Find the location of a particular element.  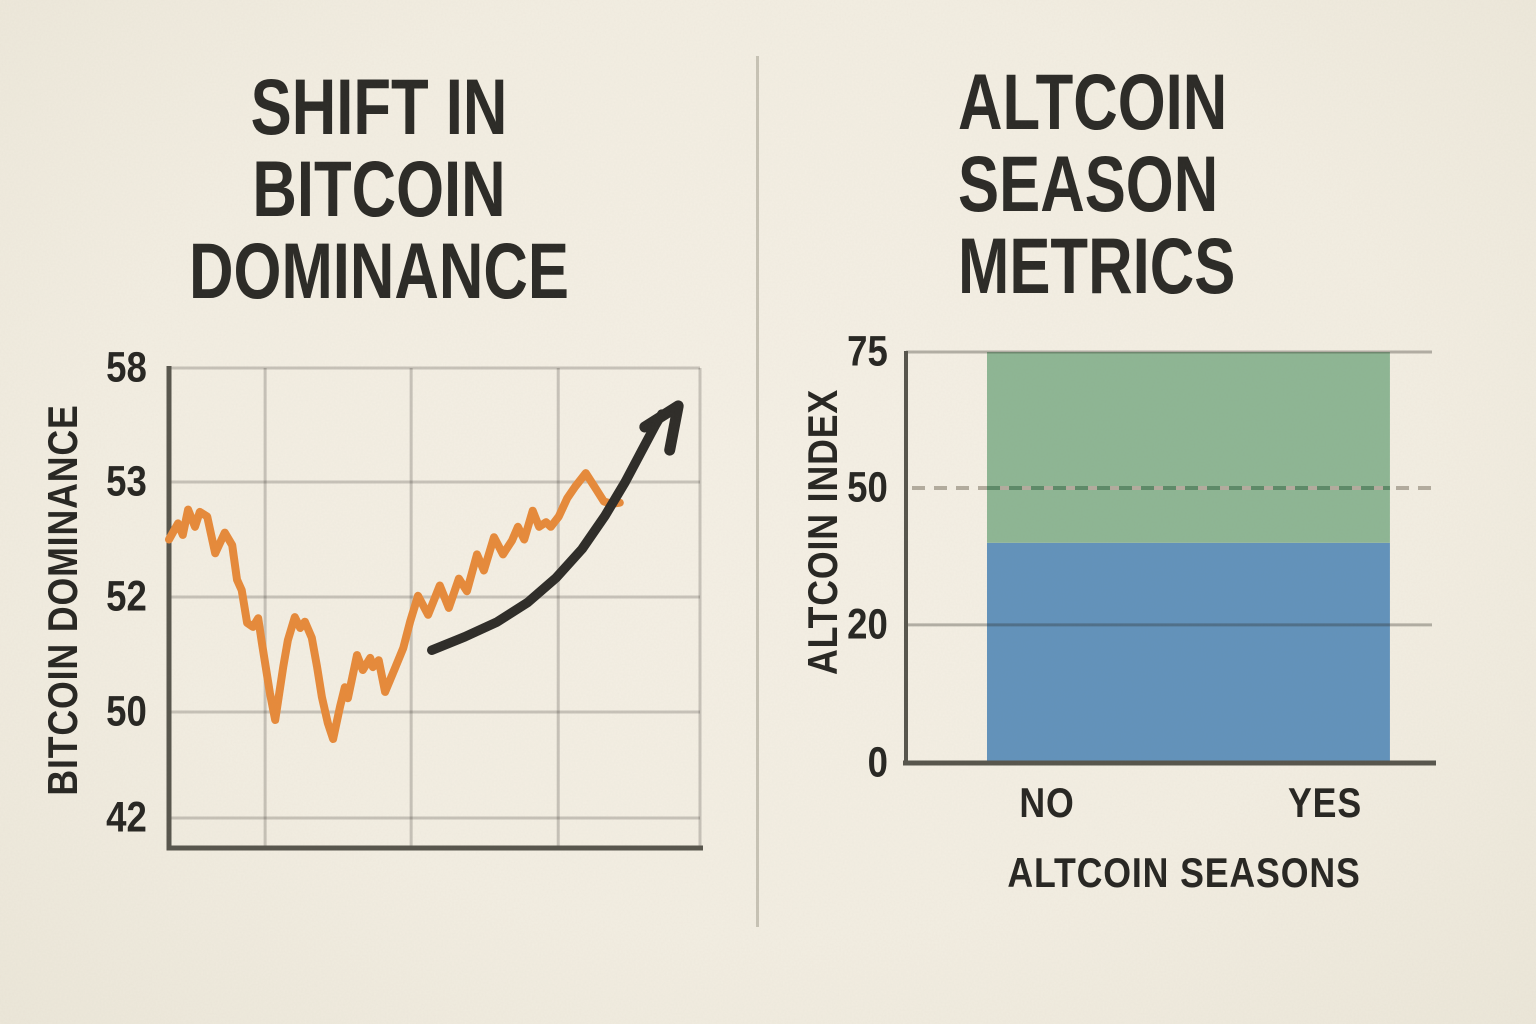

left-title-line-3: DOMINANCE is located at coordinates (379, 270).